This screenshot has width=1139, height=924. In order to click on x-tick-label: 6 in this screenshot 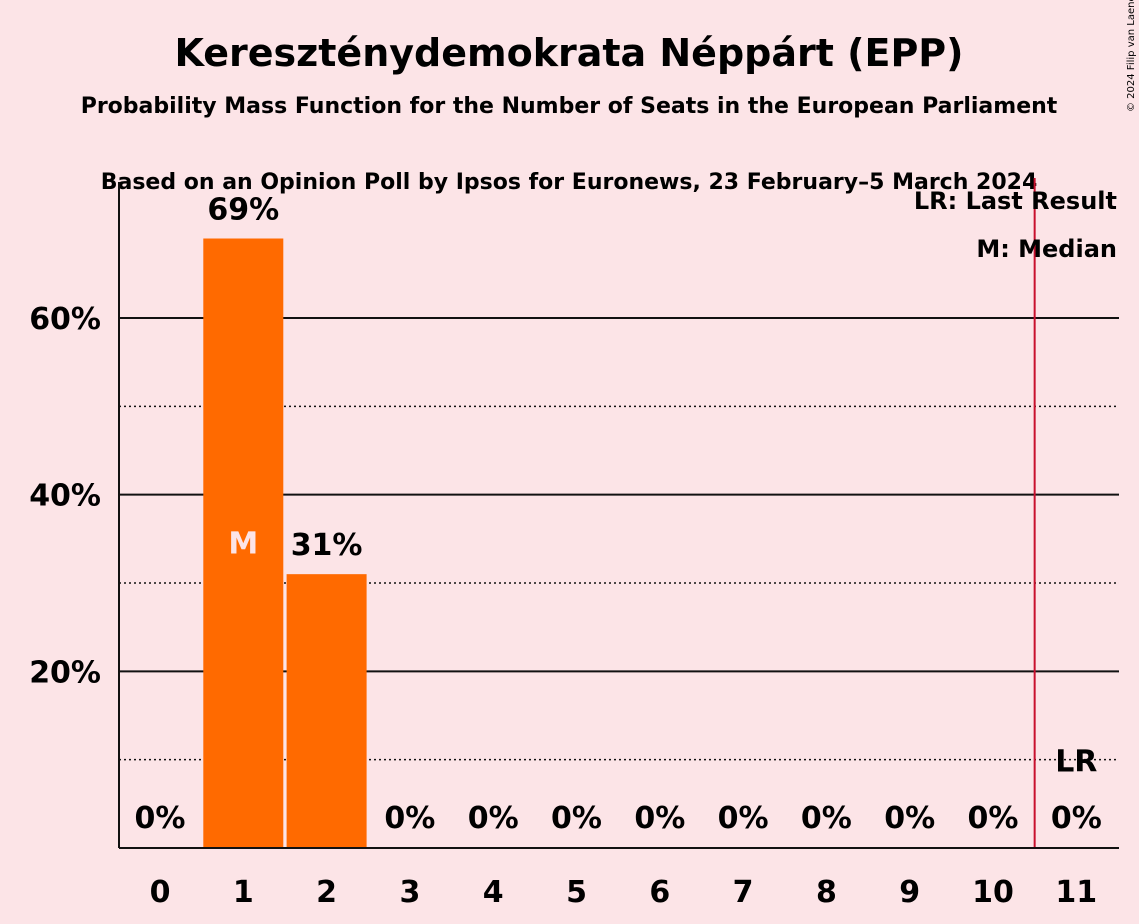, I will do `click(659, 892)`.